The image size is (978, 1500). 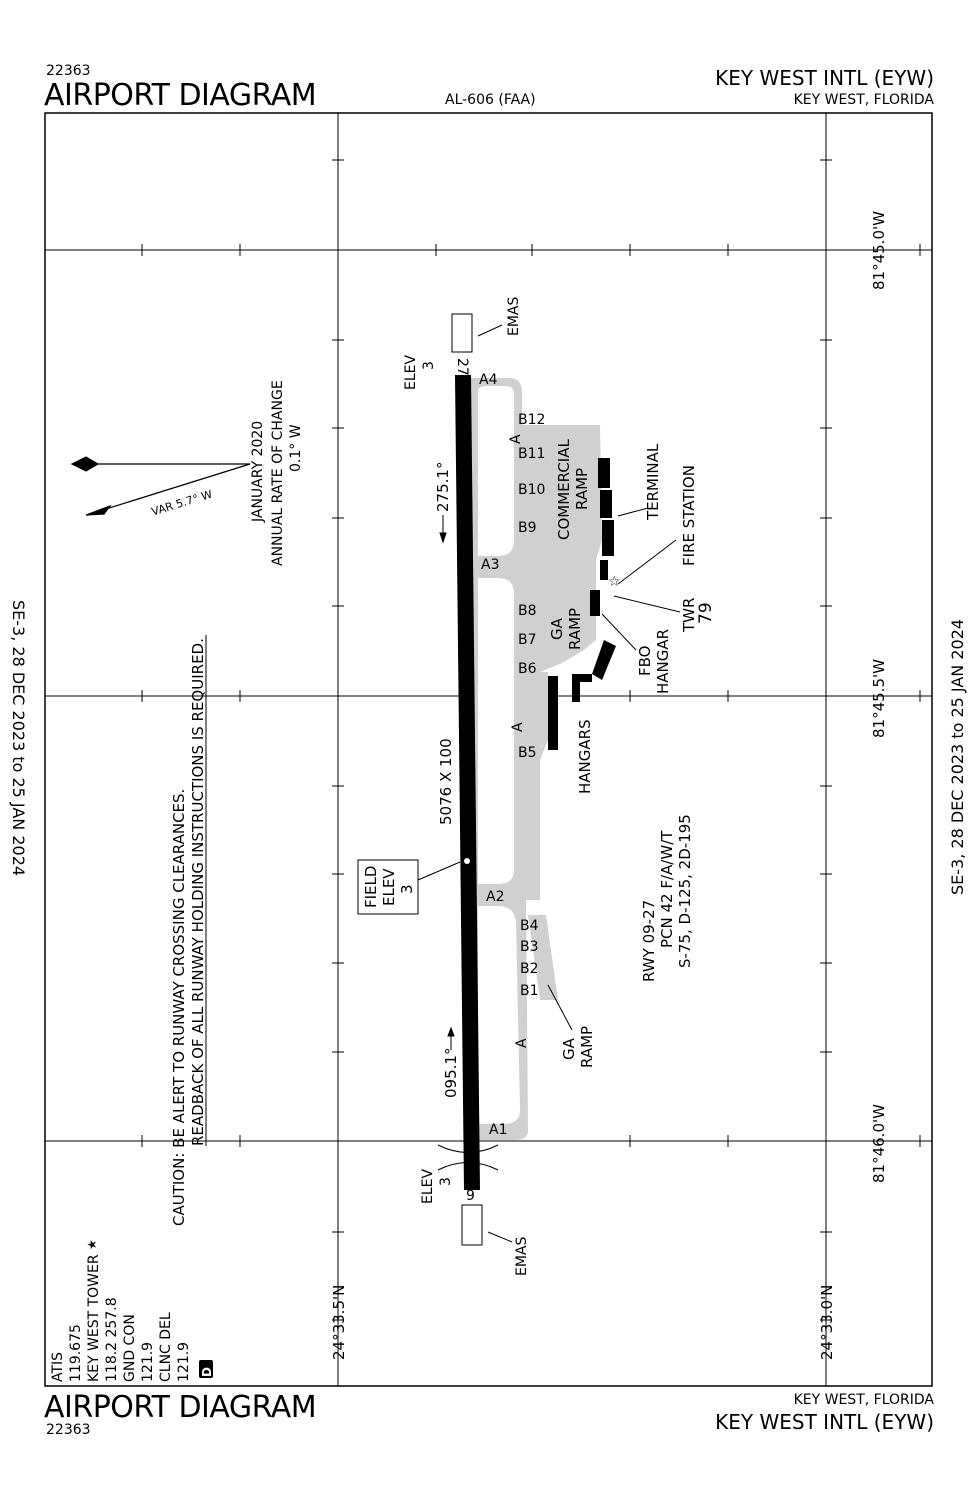 What do you see at coordinates (529, 926) in the screenshot?
I see `taxiway-b4: B4` at bounding box center [529, 926].